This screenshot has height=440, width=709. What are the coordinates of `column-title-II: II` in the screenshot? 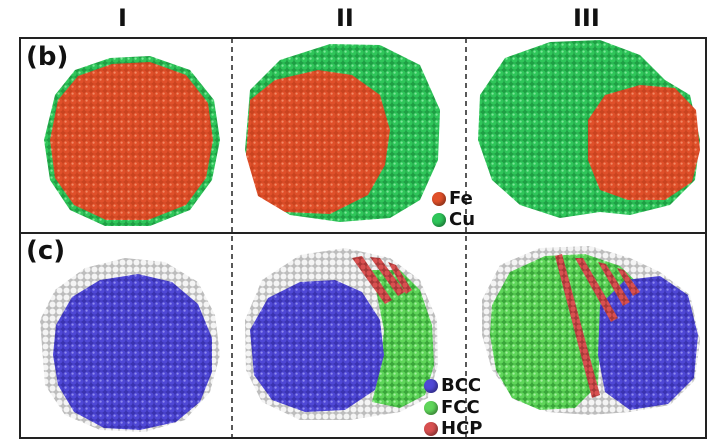 It's located at (345, 18).